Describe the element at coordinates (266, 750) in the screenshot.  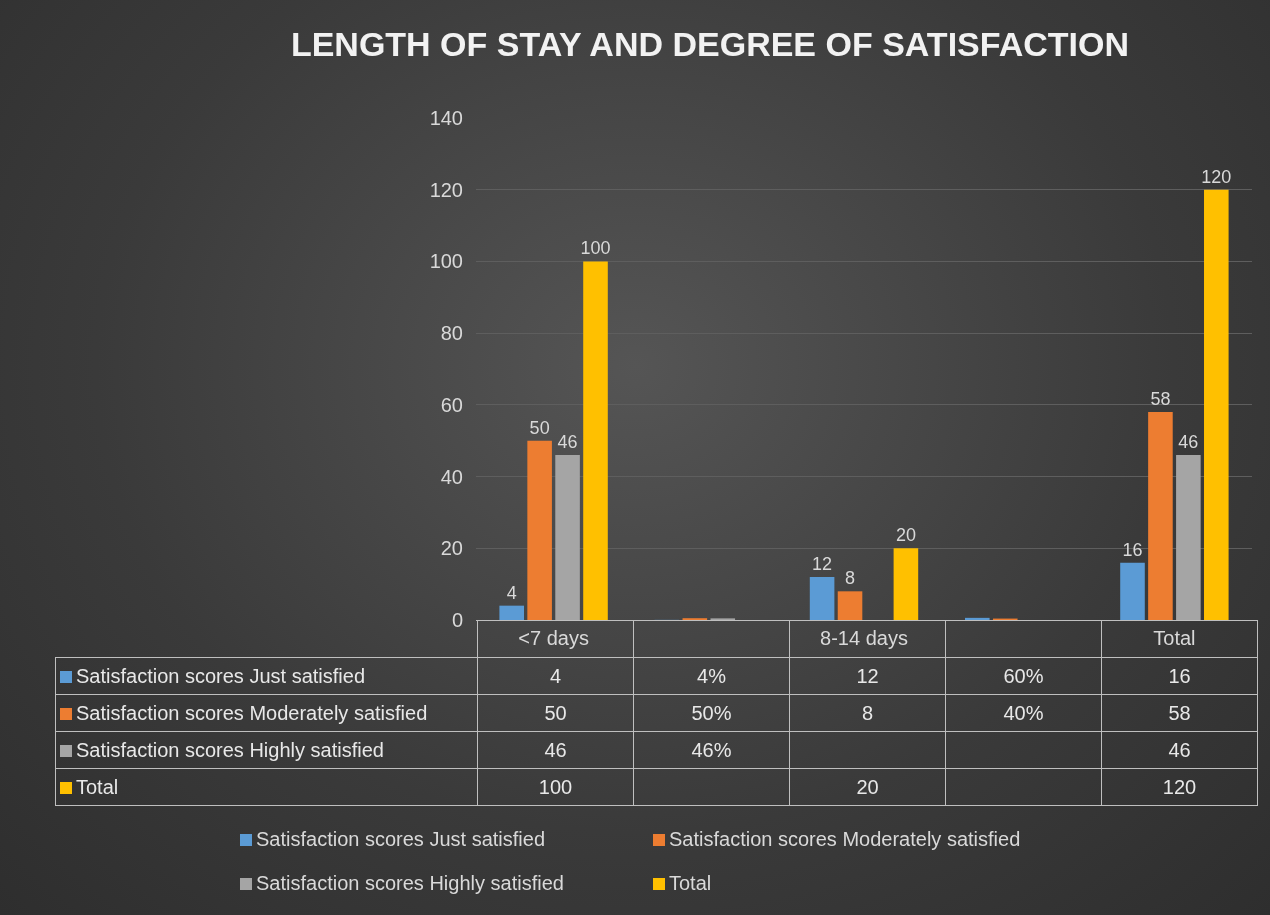
I see `legend-label: Satisfaction scores Highly satisfied` at that location.